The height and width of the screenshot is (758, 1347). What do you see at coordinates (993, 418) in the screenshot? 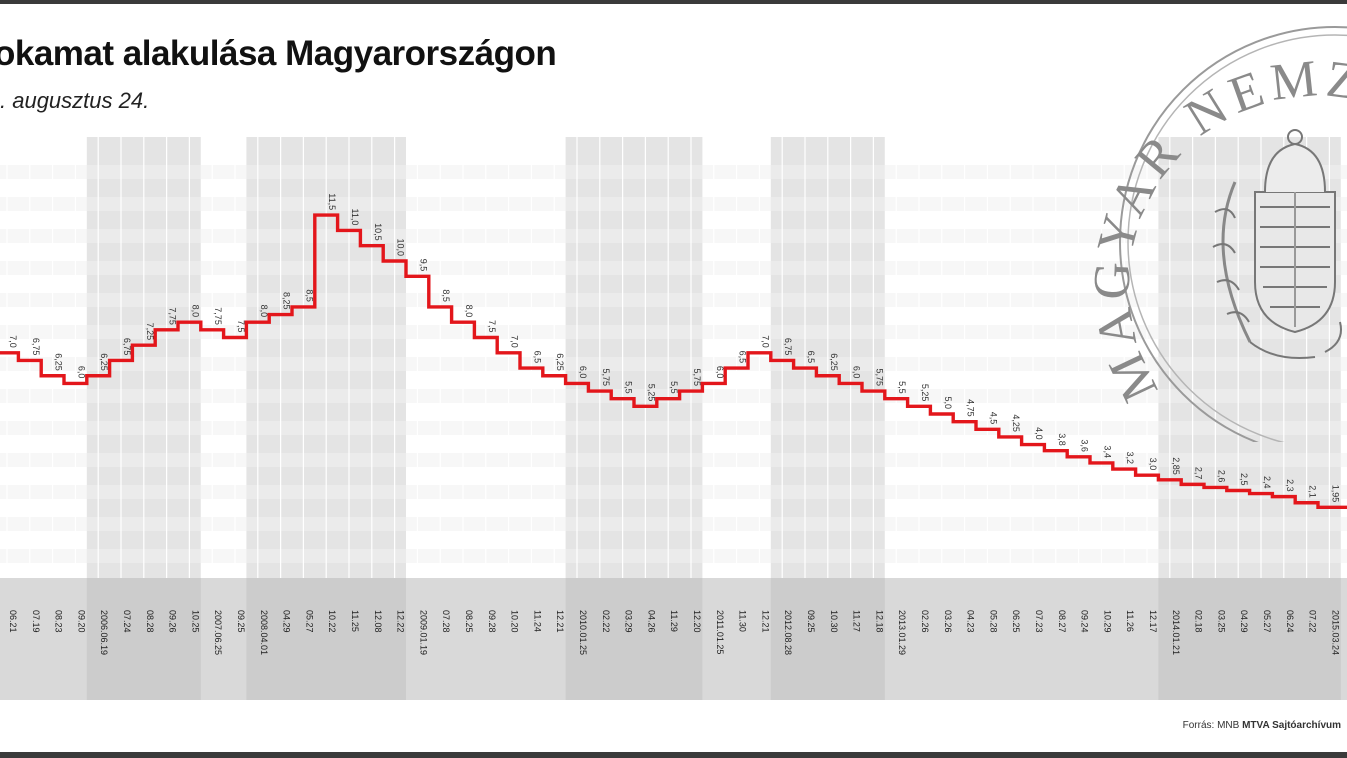
I see `data-label: 4,5` at bounding box center [993, 418].